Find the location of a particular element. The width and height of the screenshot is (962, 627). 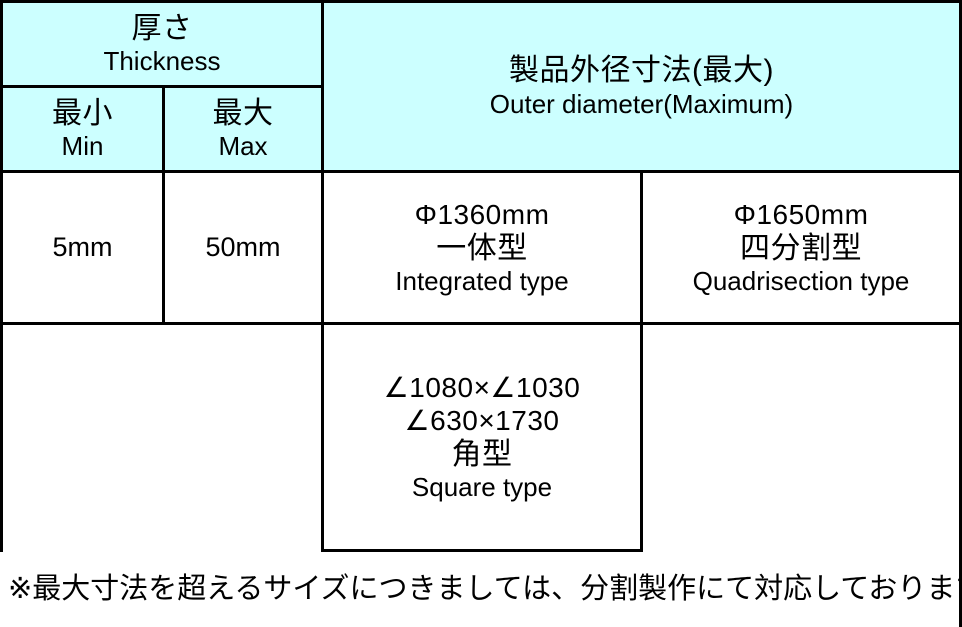

header-max-en: Max is located at coordinates (243, 146).